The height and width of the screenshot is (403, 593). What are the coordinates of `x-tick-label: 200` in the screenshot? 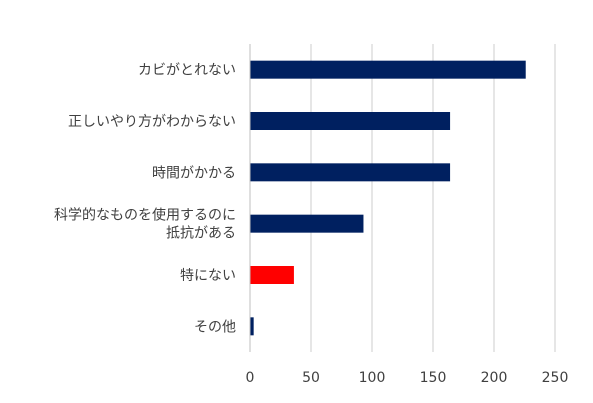 It's located at (494, 378).